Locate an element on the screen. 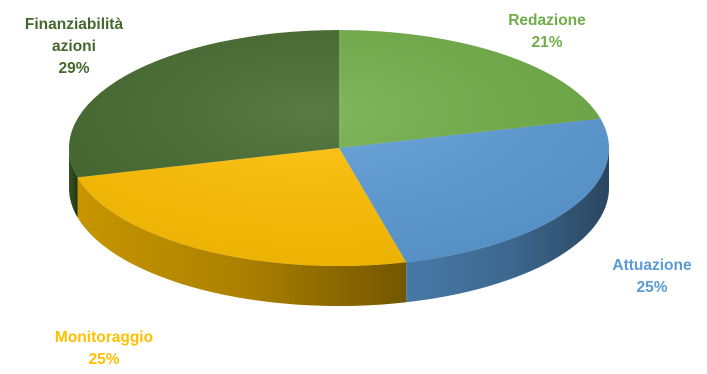 This screenshot has width=707, height=374. slice-label-0: Redazione 21% is located at coordinates (547, 32).